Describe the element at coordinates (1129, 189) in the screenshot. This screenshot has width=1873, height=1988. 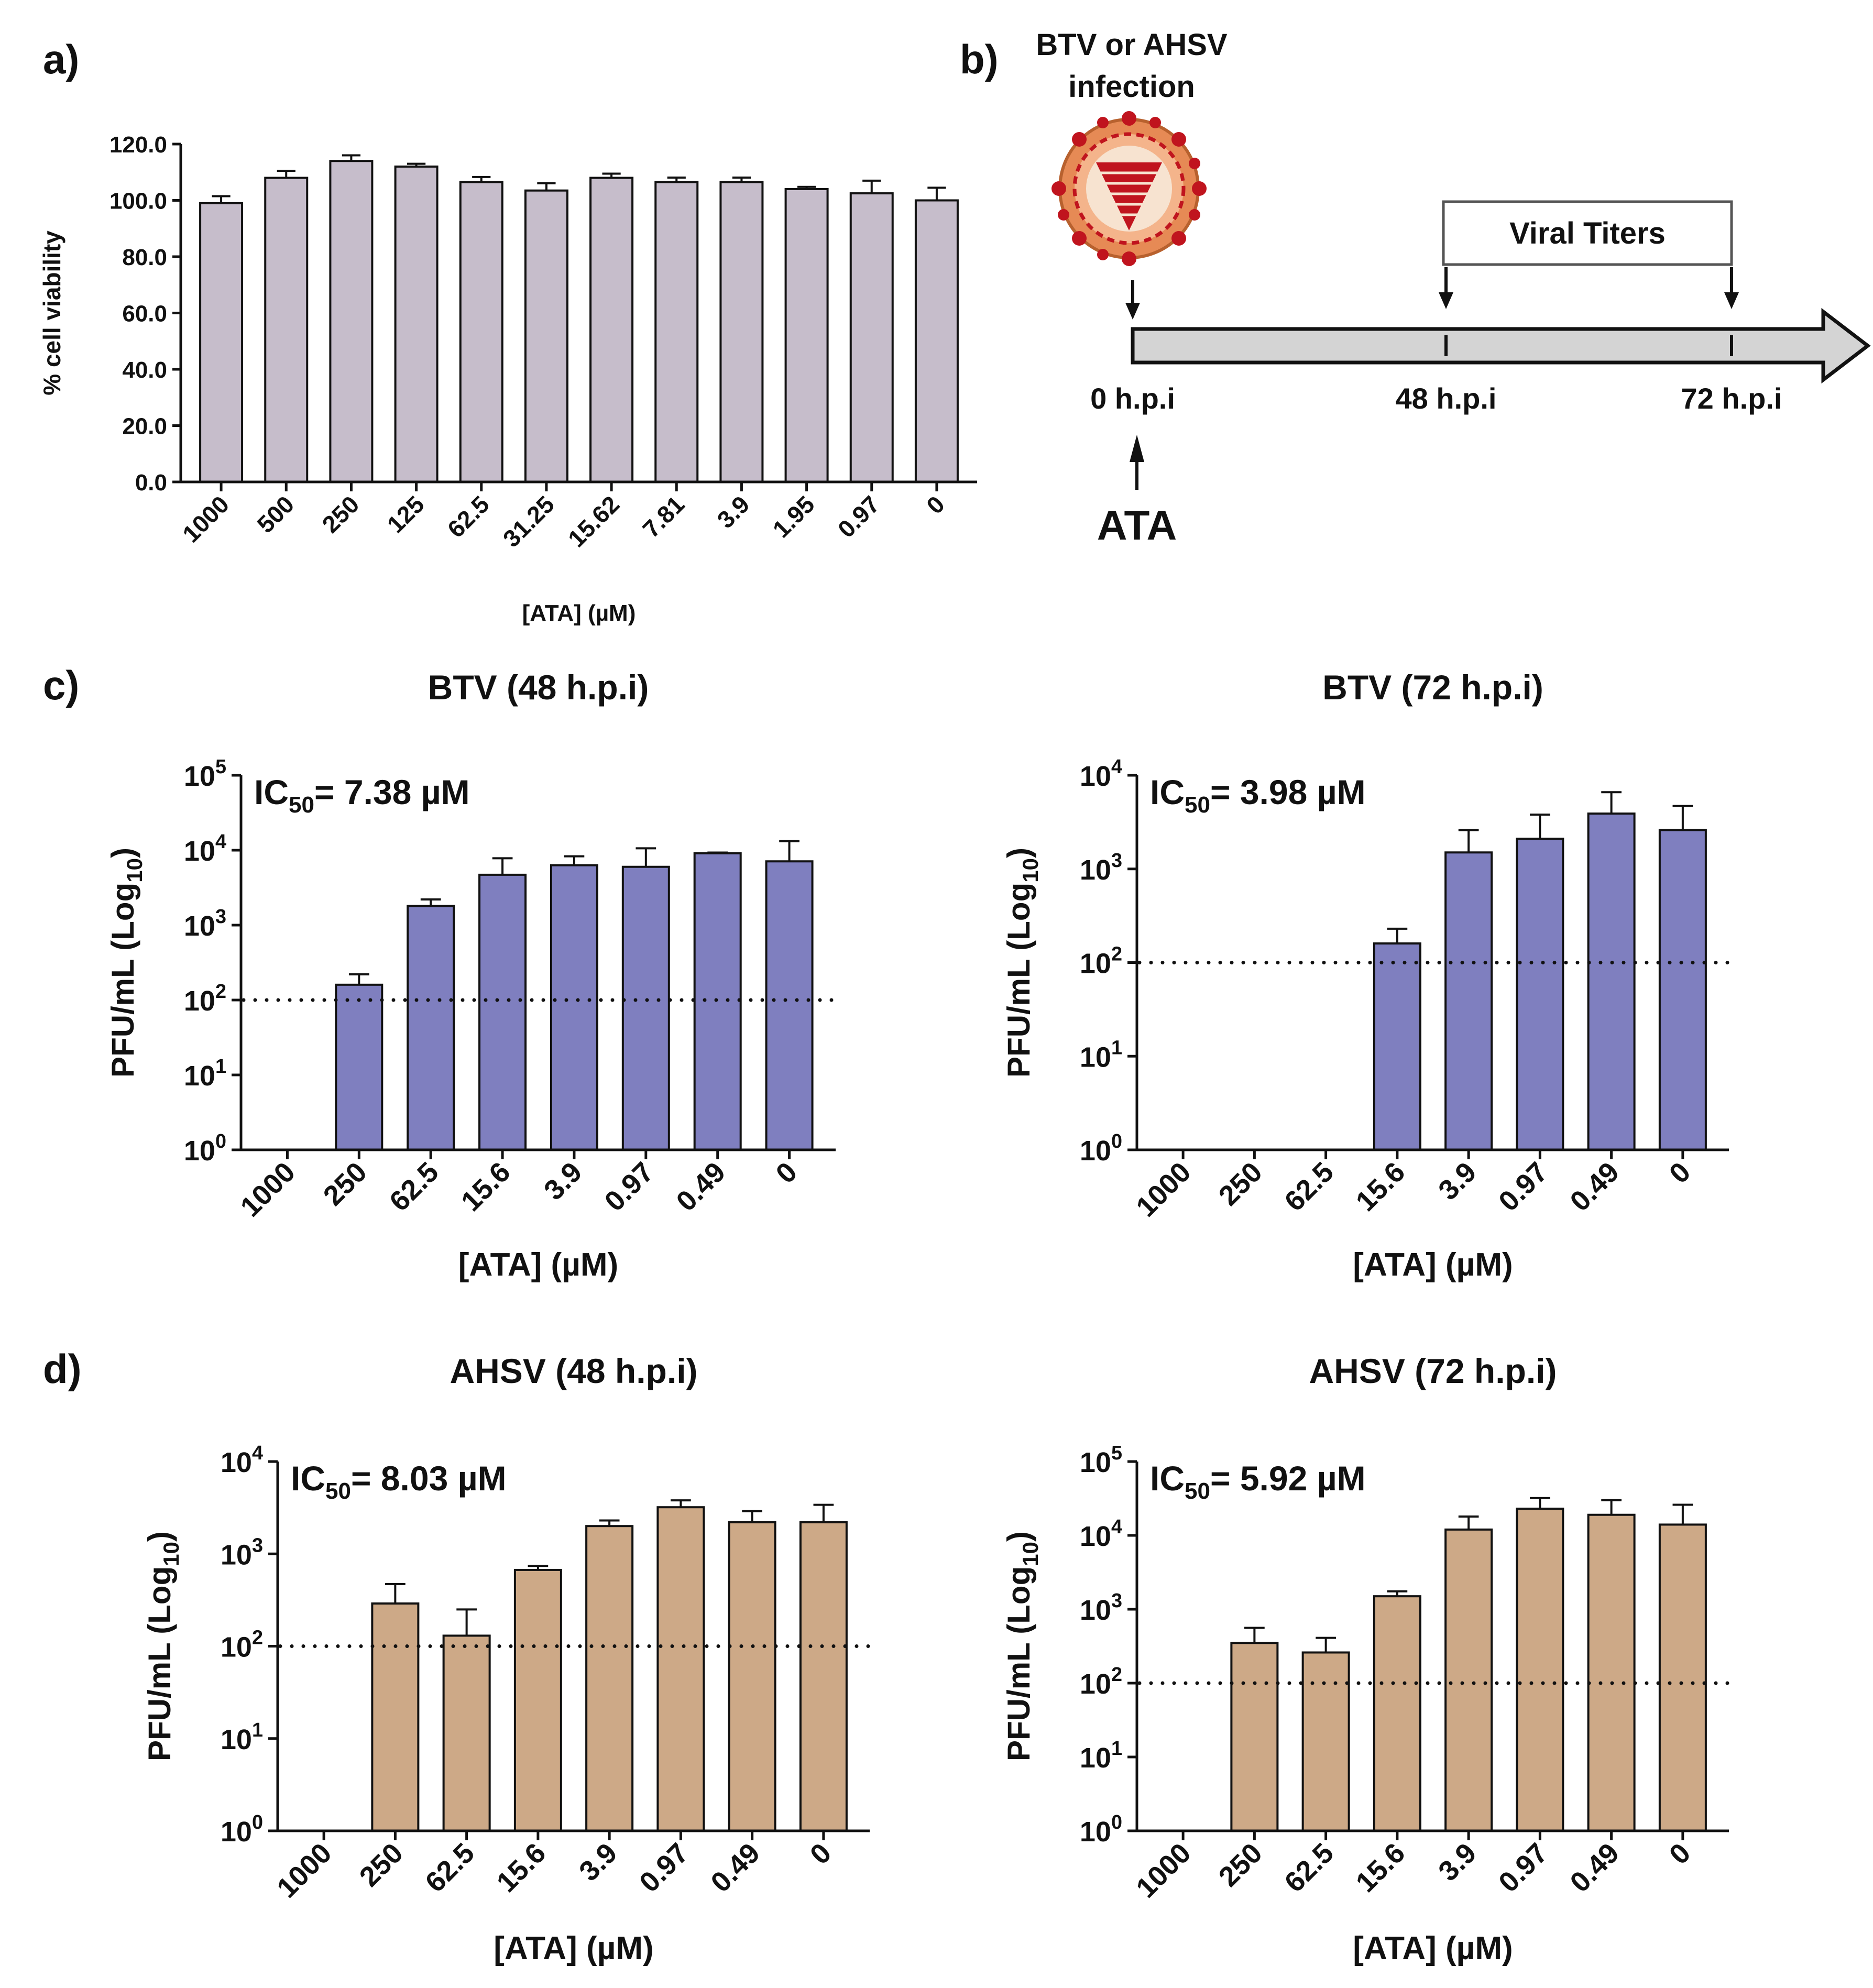
I see `virus-particle-icon` at that location.